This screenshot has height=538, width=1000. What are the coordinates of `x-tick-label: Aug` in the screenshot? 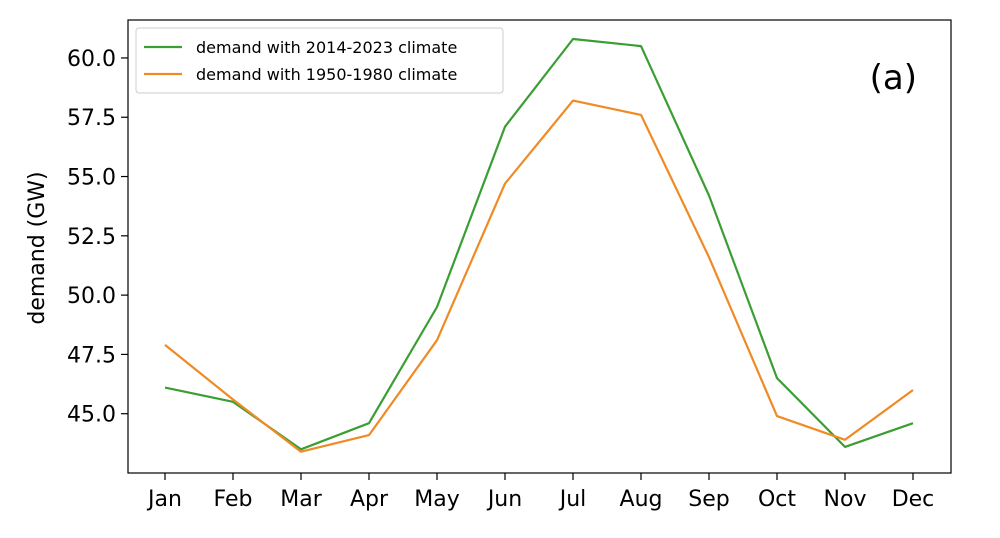 It's located at (641, 499).